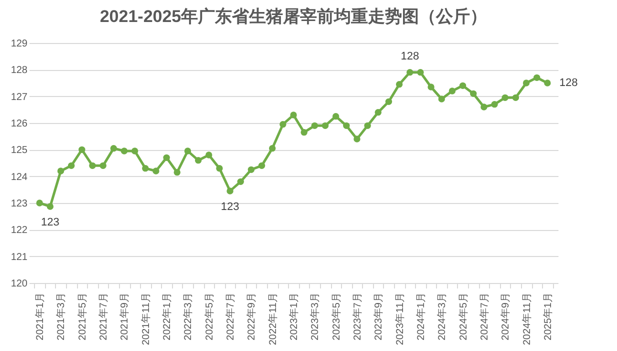 This screenshot has height=351, width=617. What do you see at coordinates (19, 284) in the screenshot?
I see `y-tick-label: 120` at bounding box center [19, 284].